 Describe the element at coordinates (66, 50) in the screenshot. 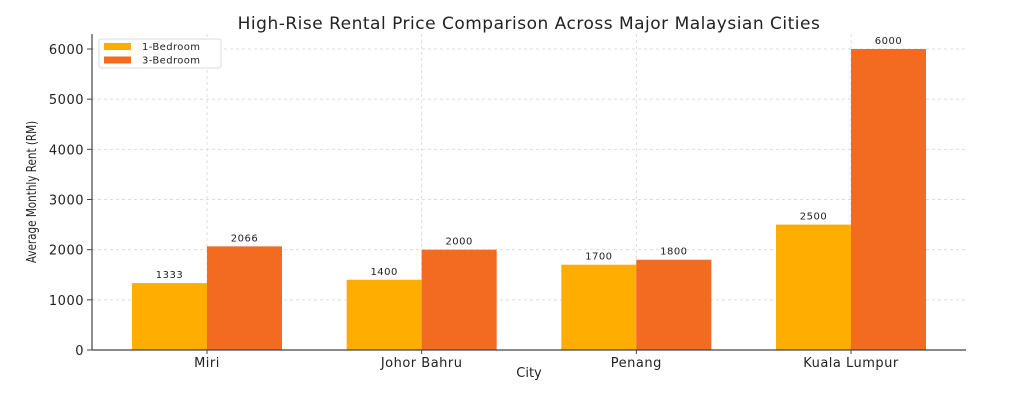

I see `y-tick-label: 6000` at that location.